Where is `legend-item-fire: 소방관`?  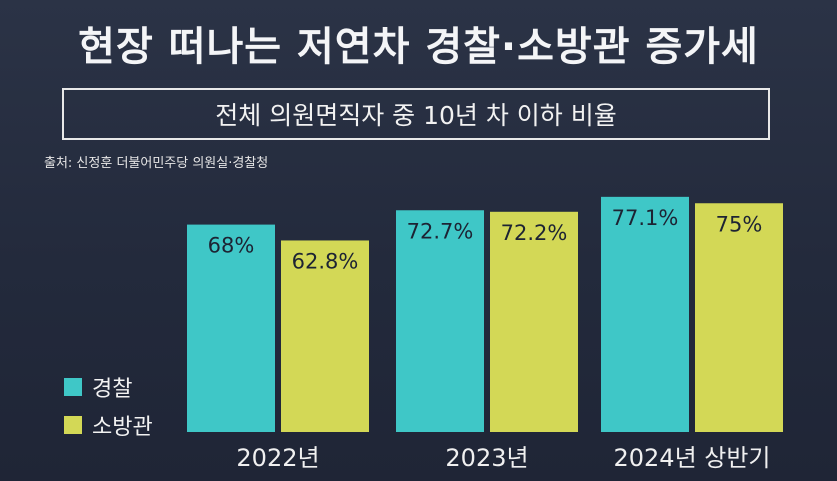 legend-item-fire: 소방관 is located at coordinates (108, 425).